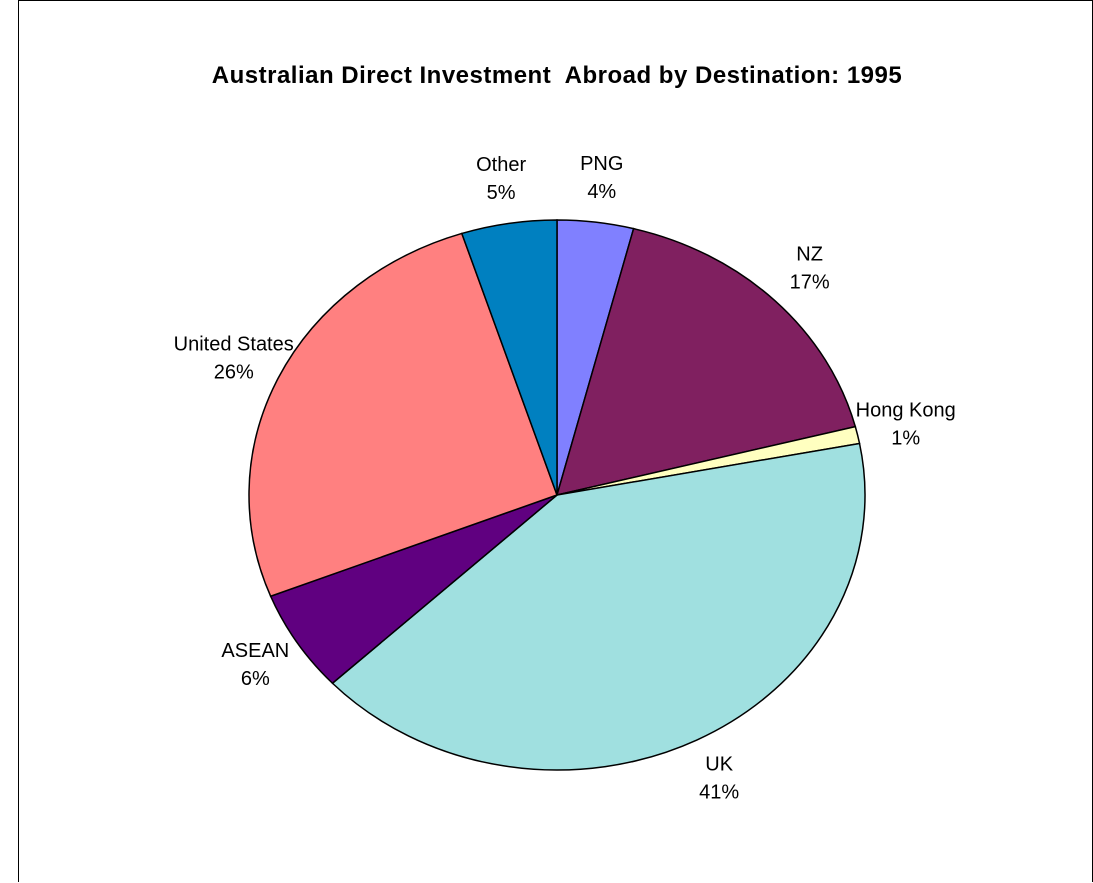 The height and width of the screenshot is (883, 1093). I want to click on slice-value-label: 41%, so click(719, 793).